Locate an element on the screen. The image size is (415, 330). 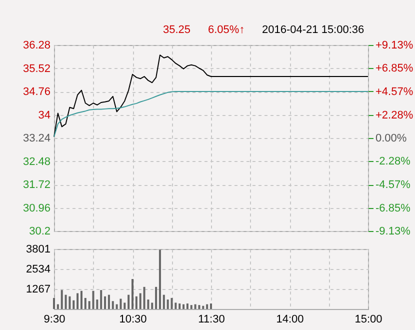
x-tick-label: 11:30 is located at coordinates (211, 320).